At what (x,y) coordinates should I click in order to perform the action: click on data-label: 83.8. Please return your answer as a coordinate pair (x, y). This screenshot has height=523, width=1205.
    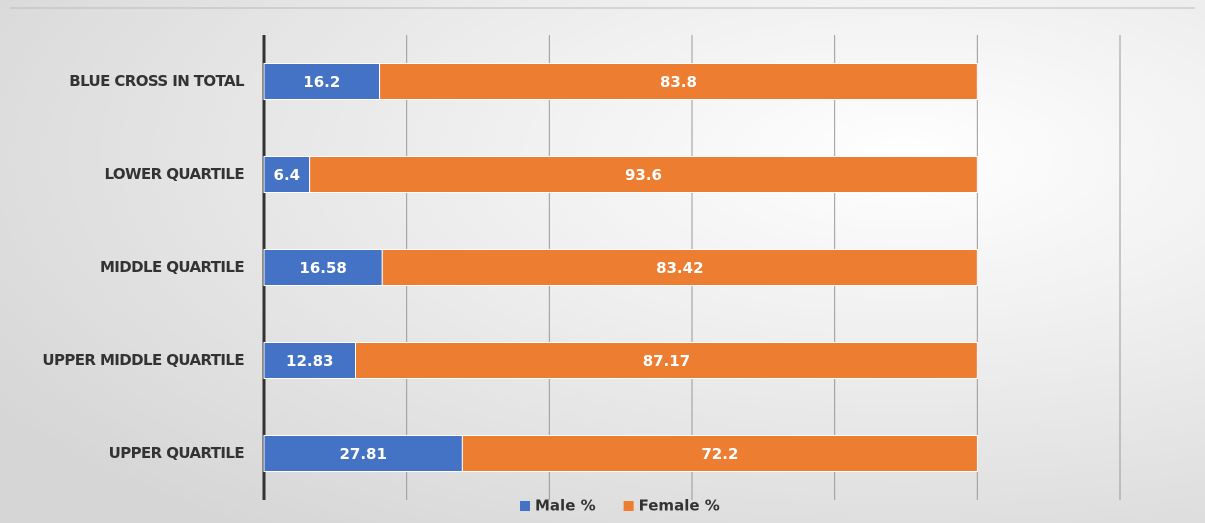
    Looking at the image, I should click on (678, 82).